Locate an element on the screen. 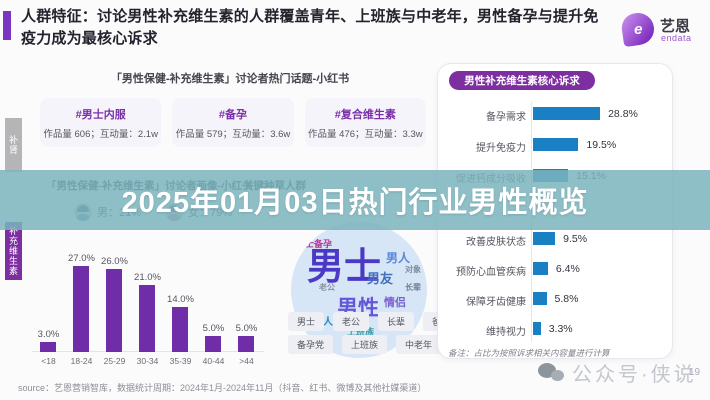 This screenshot has height=400, width=710. watermark: 公众号·侠说 is located at coordinates (617, 372).